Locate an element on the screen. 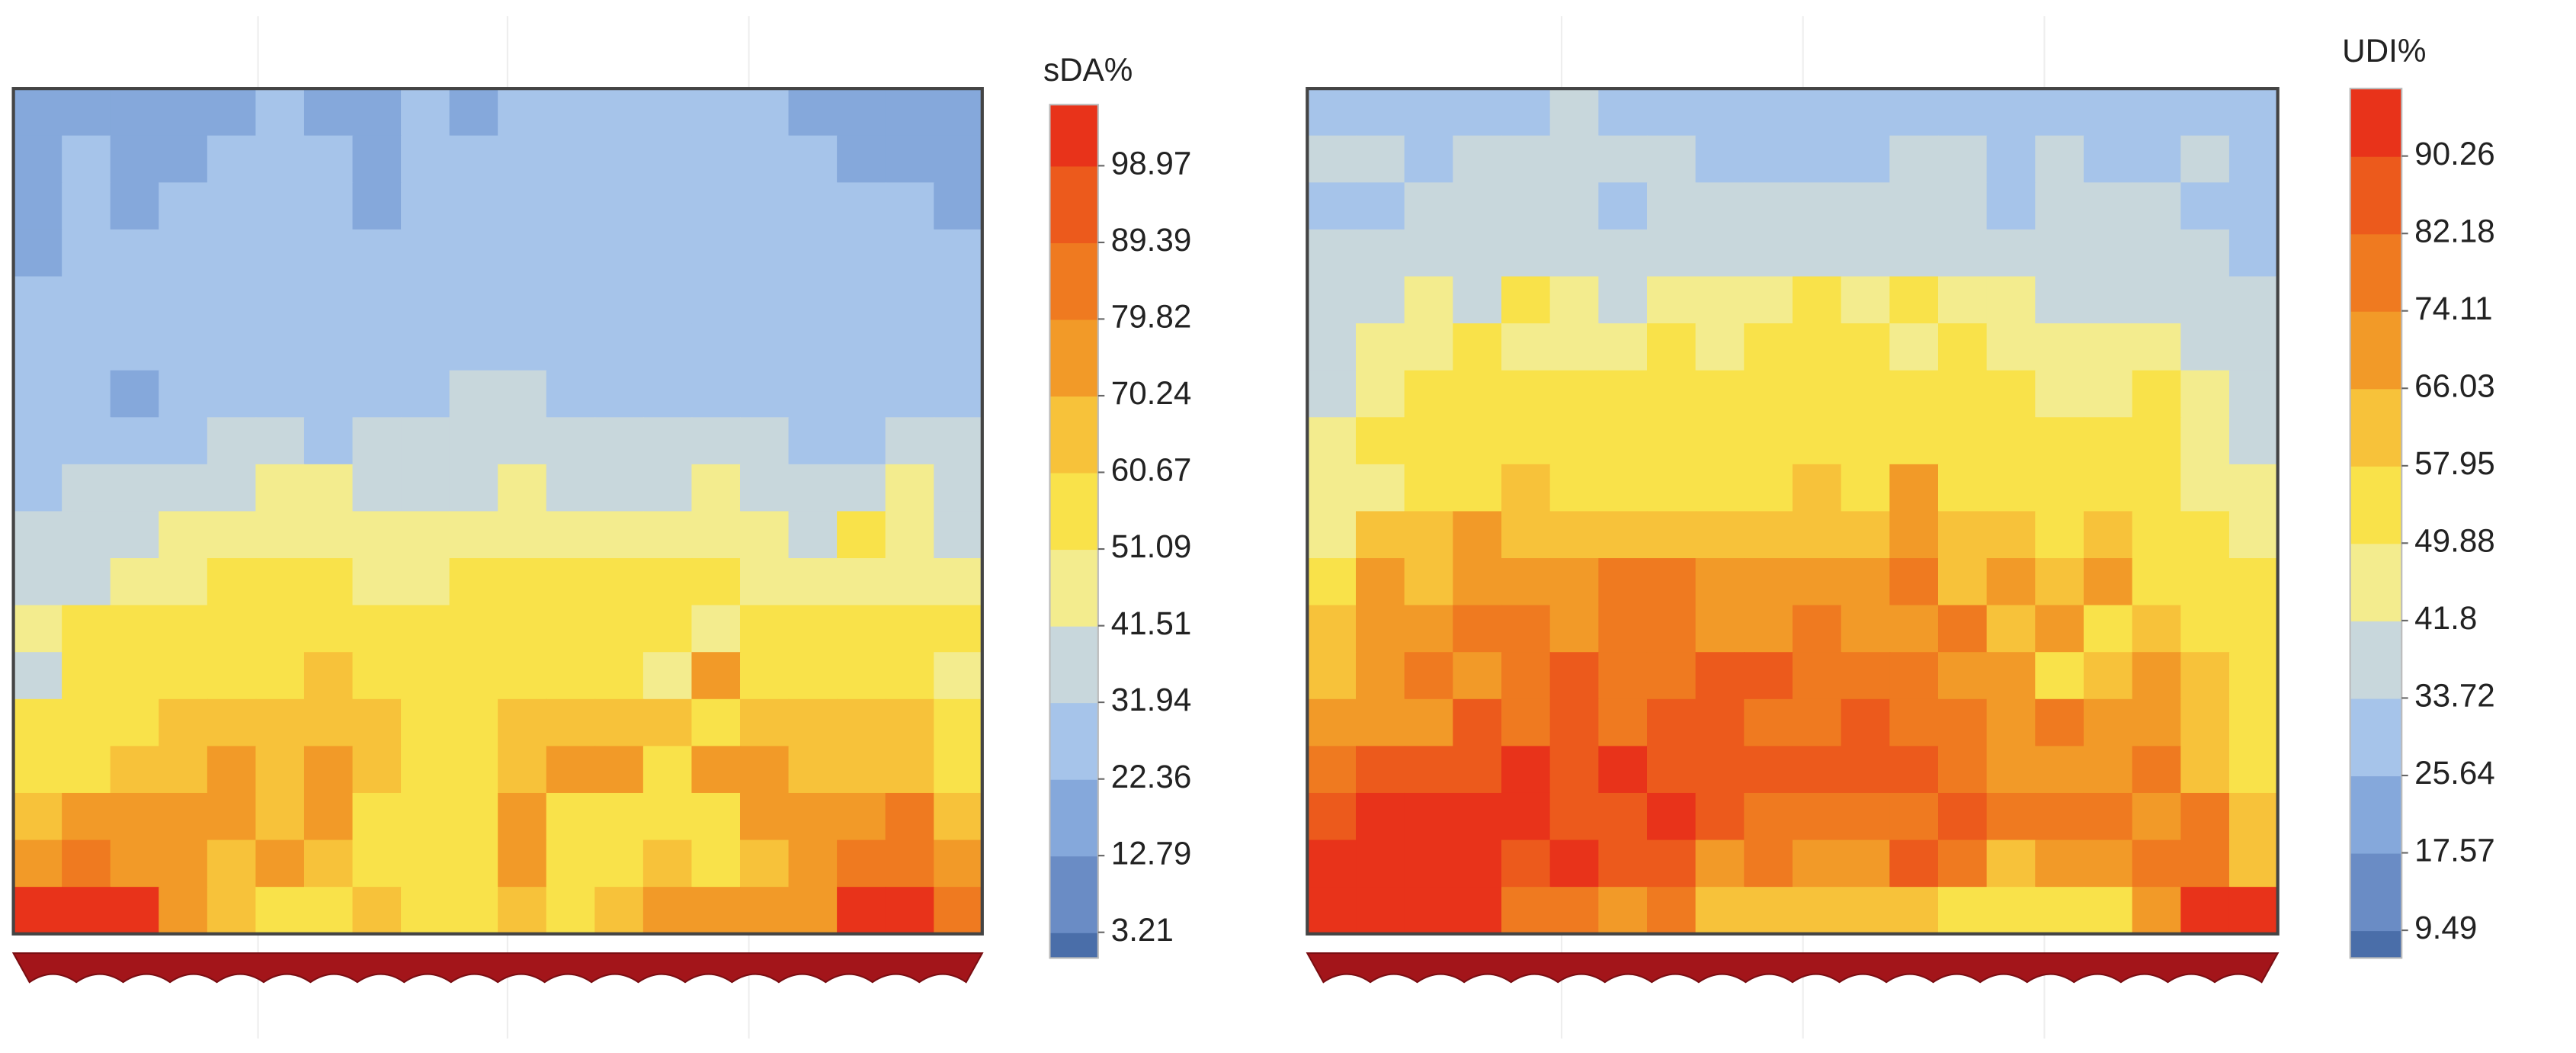 This screenshot has height=1053, width=2576. colorbar-tick-label: 98.97 is located at coordinates (1151, 163).